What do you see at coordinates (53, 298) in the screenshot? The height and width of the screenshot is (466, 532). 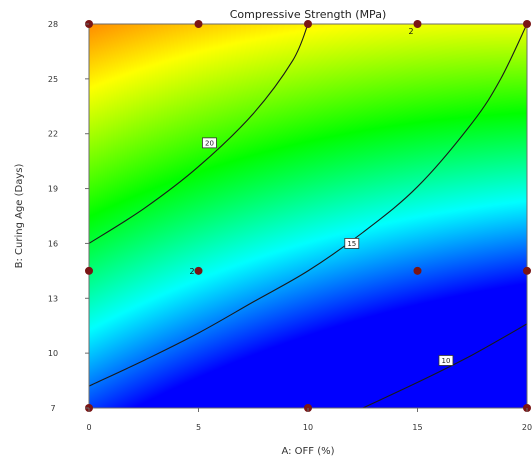 I see `y-tick-label: 13` at bounding box center [53, 298].